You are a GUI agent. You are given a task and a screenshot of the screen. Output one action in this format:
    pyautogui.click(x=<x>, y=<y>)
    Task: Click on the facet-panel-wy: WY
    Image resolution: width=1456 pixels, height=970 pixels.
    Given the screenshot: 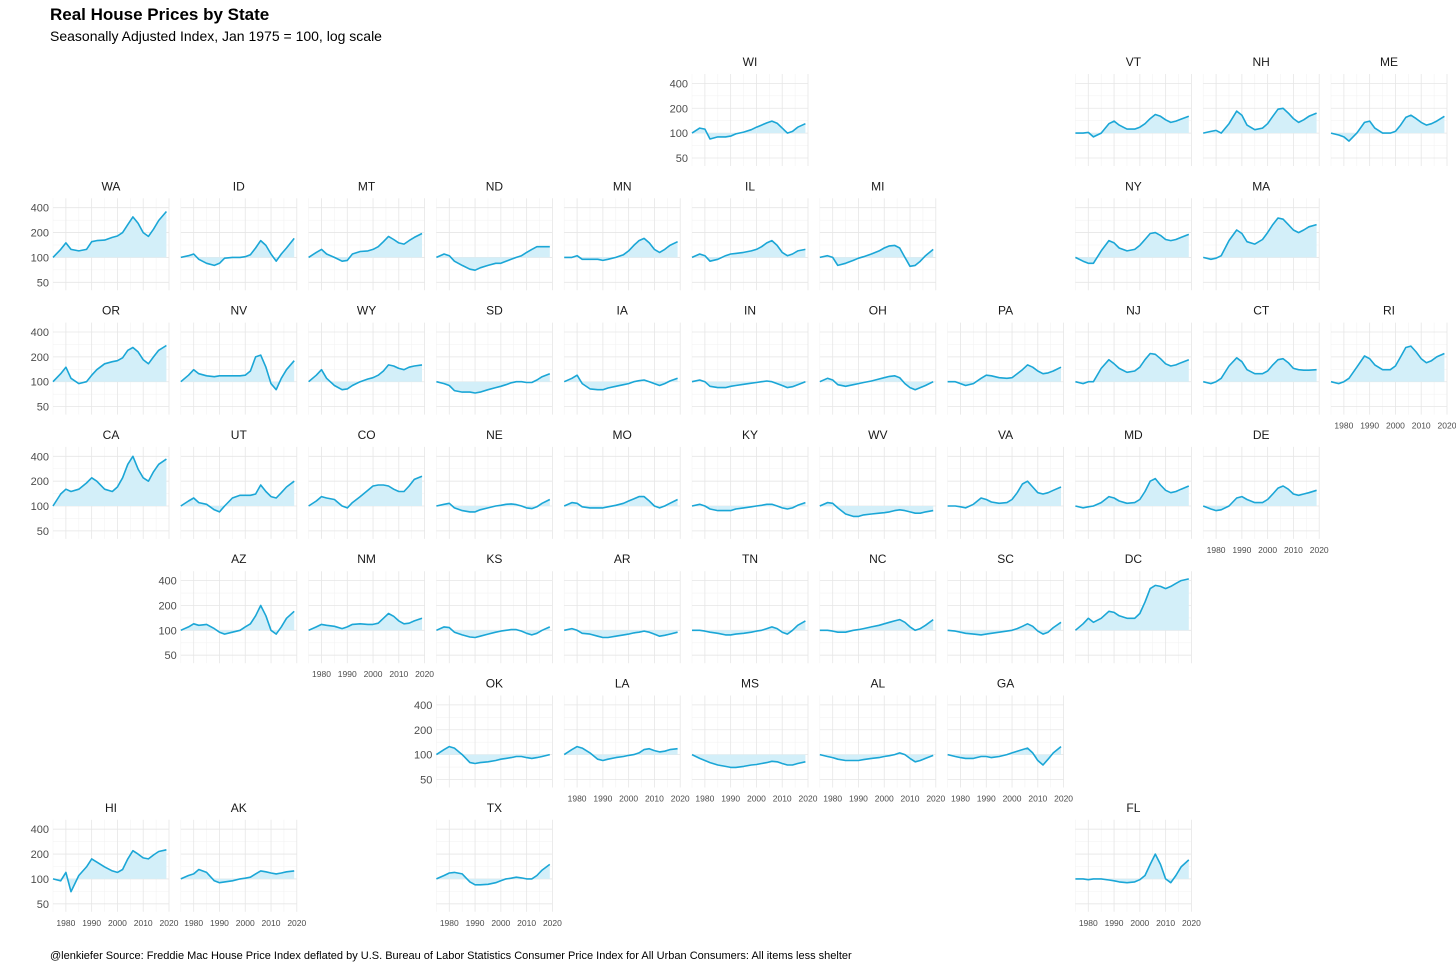 What is the action you would take?
    pyautogui.click(x=367, y=359)
    